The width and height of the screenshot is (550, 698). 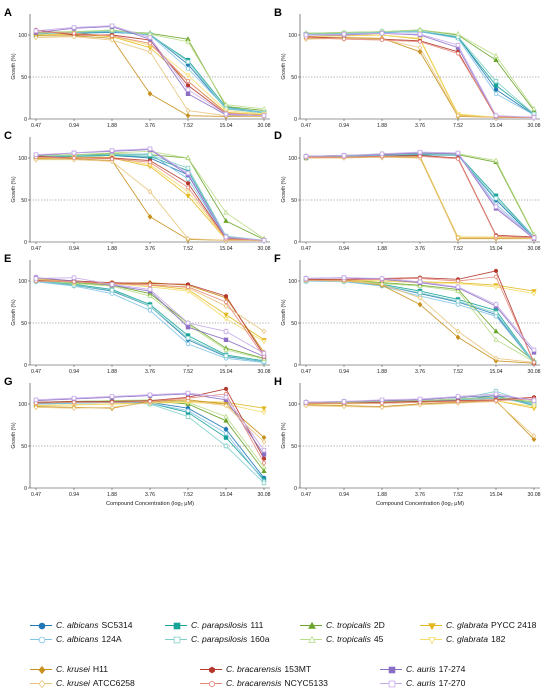 I want to click on legend-species: C. parapsilosis, so click(x=219, y=639).